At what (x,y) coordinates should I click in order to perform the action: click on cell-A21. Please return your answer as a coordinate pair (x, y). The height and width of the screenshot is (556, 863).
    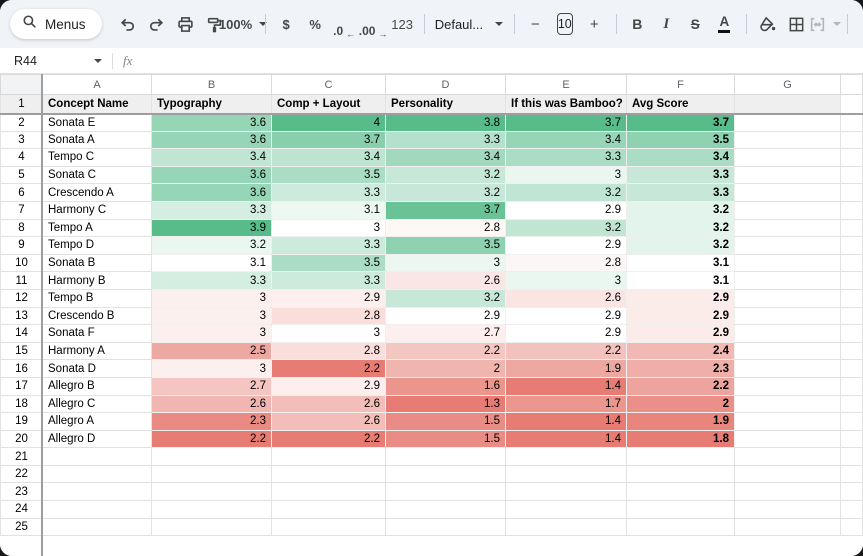
    Looking at the image, I should click on (97, 456).